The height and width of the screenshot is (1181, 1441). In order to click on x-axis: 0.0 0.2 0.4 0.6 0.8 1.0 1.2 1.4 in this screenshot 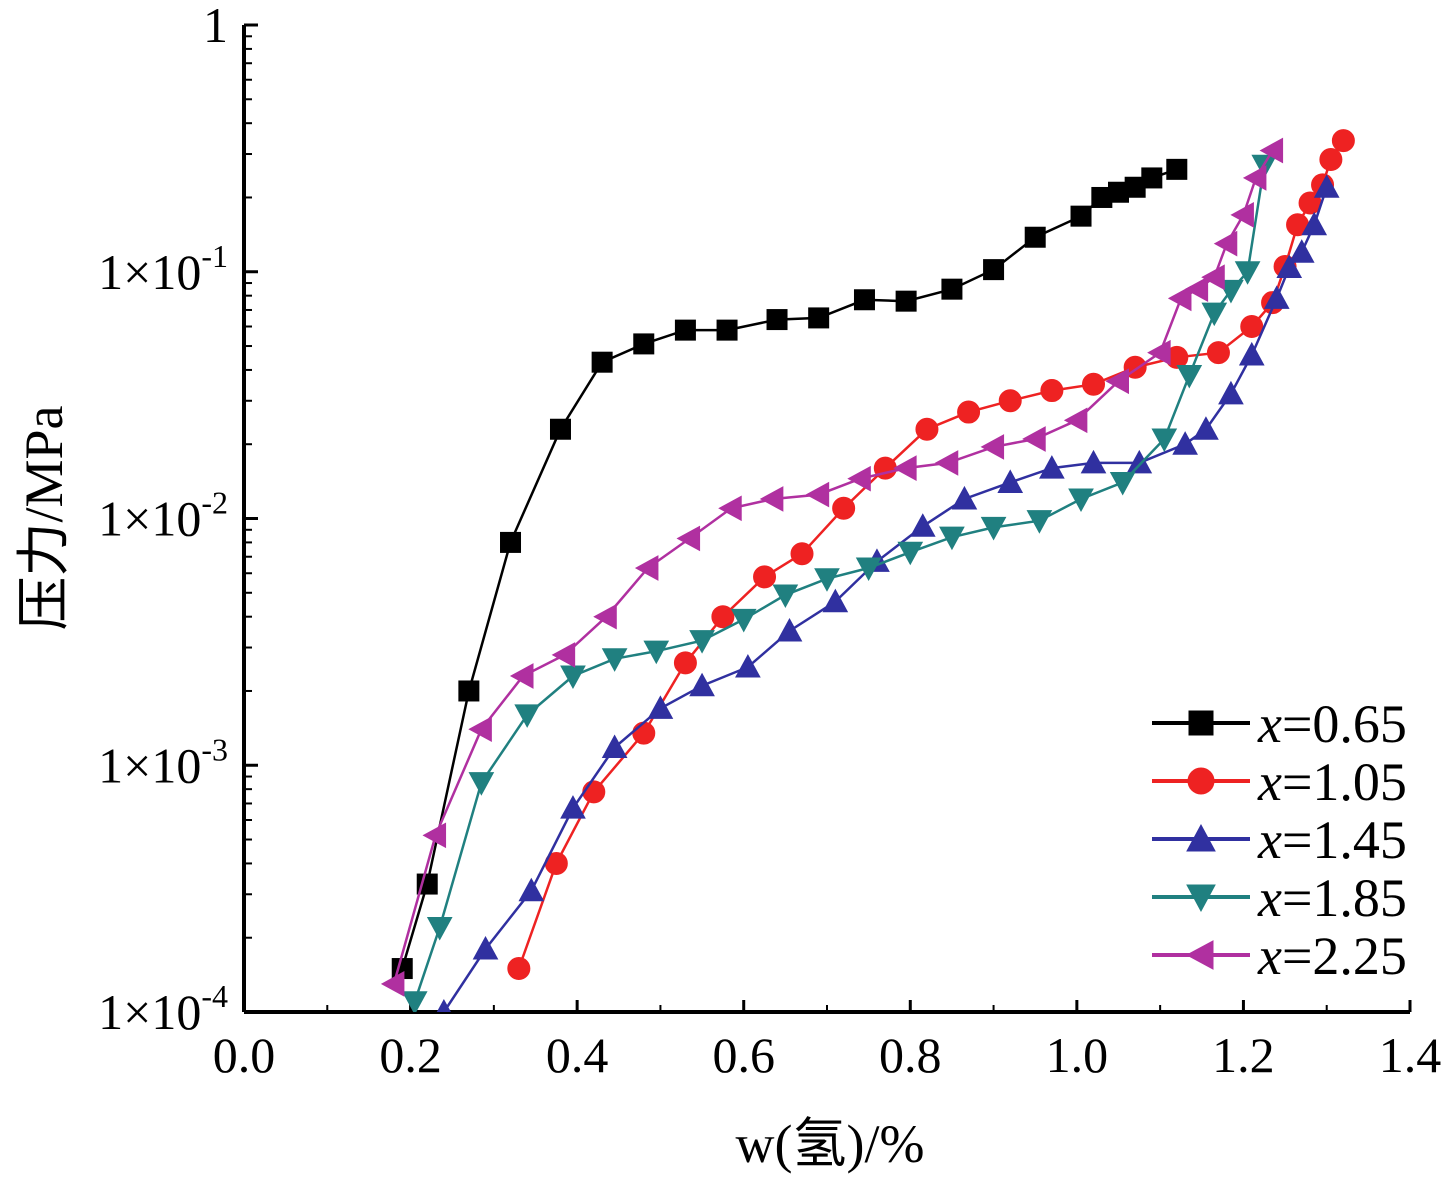, I will do `click(827, 1041)`.